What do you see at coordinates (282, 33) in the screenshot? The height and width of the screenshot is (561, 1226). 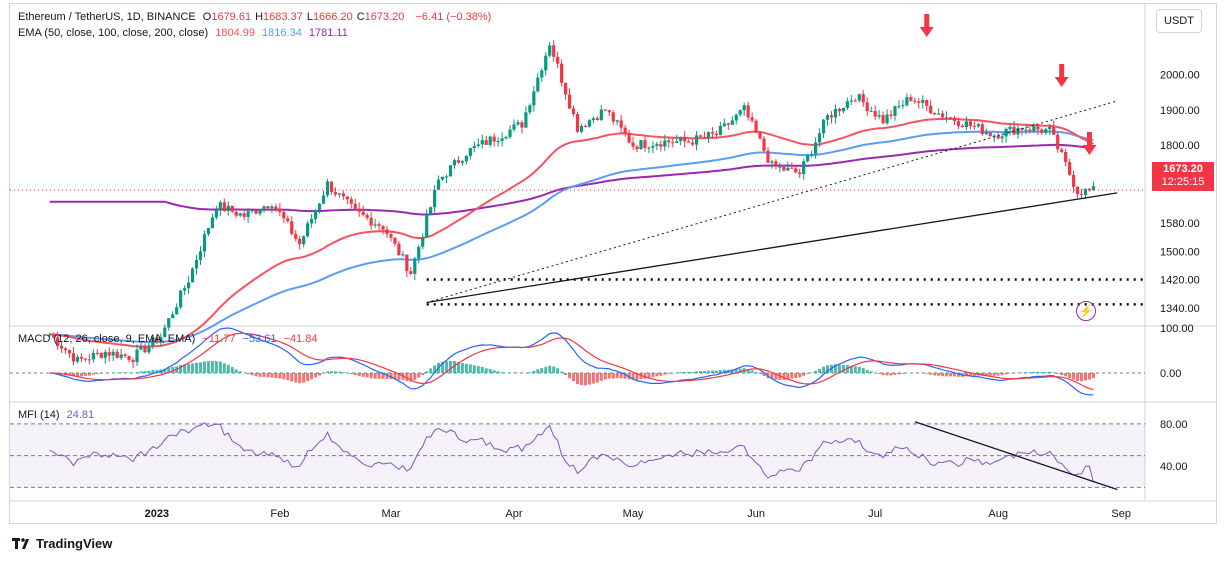 I see `ema100-value: 1816.34` at bounding box center [282, 33].